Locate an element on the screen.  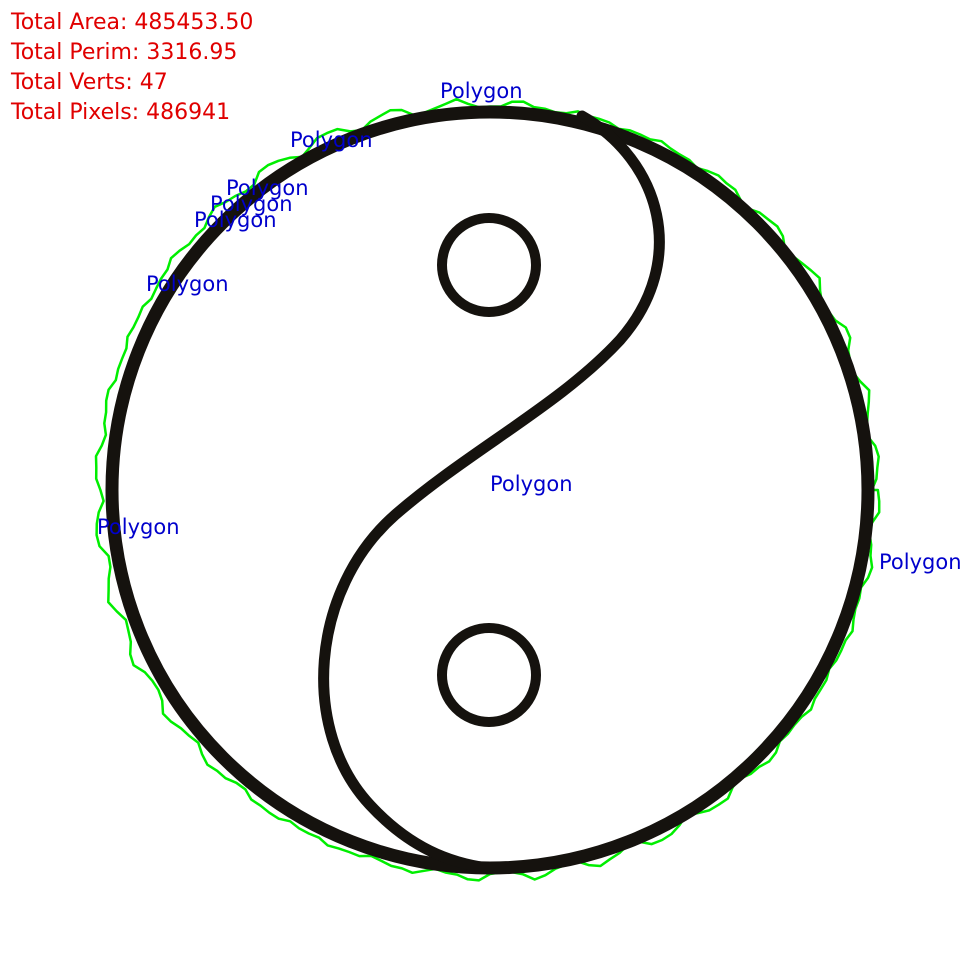
total-pixels-stat: Total Pixels: 486941 is located at coordinates (121, 112).